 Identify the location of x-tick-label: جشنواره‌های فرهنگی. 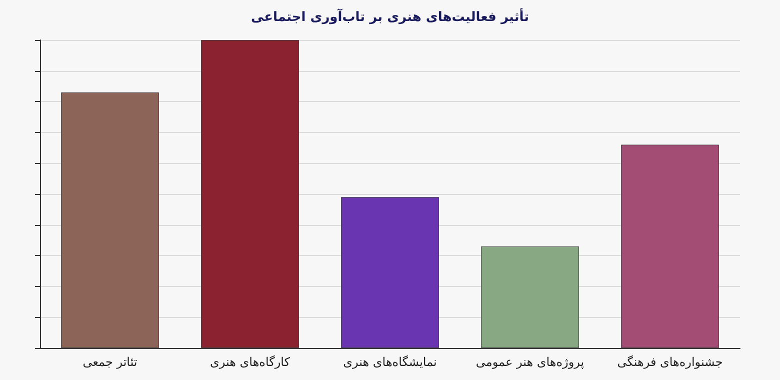
(670, 362).